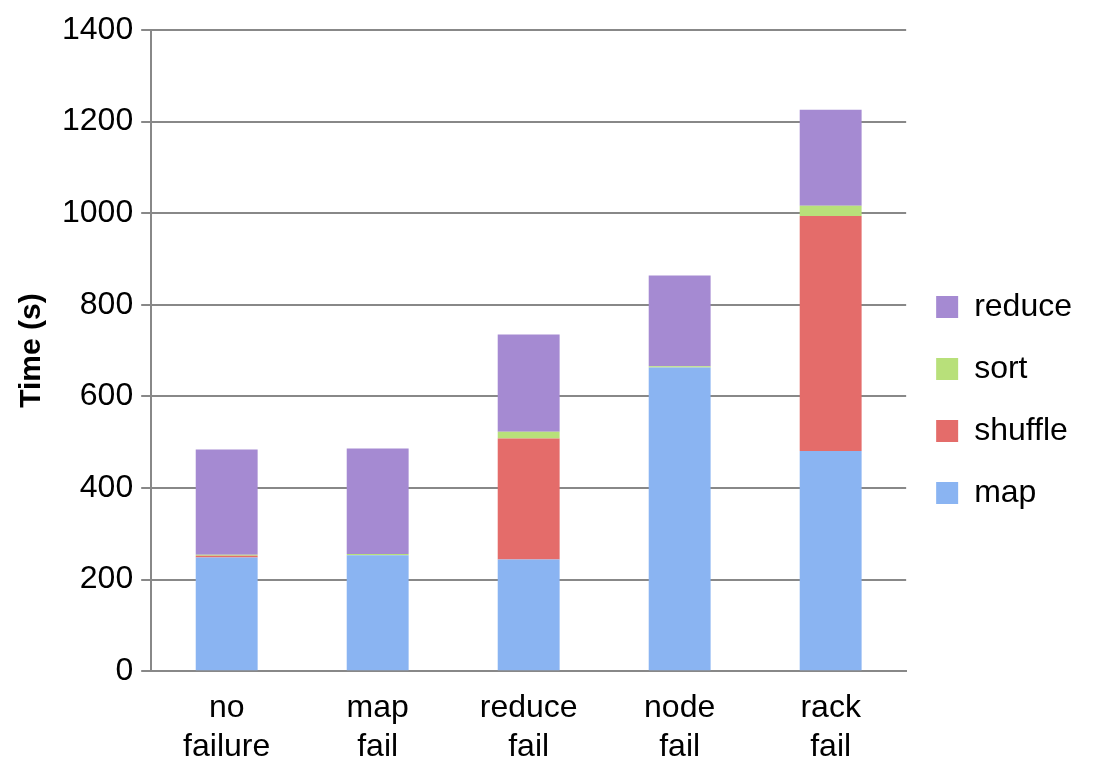 This screenshot has height=776, width=1112. Describe the element at coordinates (98, 119) in the screenshot. I see `y-tick-label: 1200` at that location.